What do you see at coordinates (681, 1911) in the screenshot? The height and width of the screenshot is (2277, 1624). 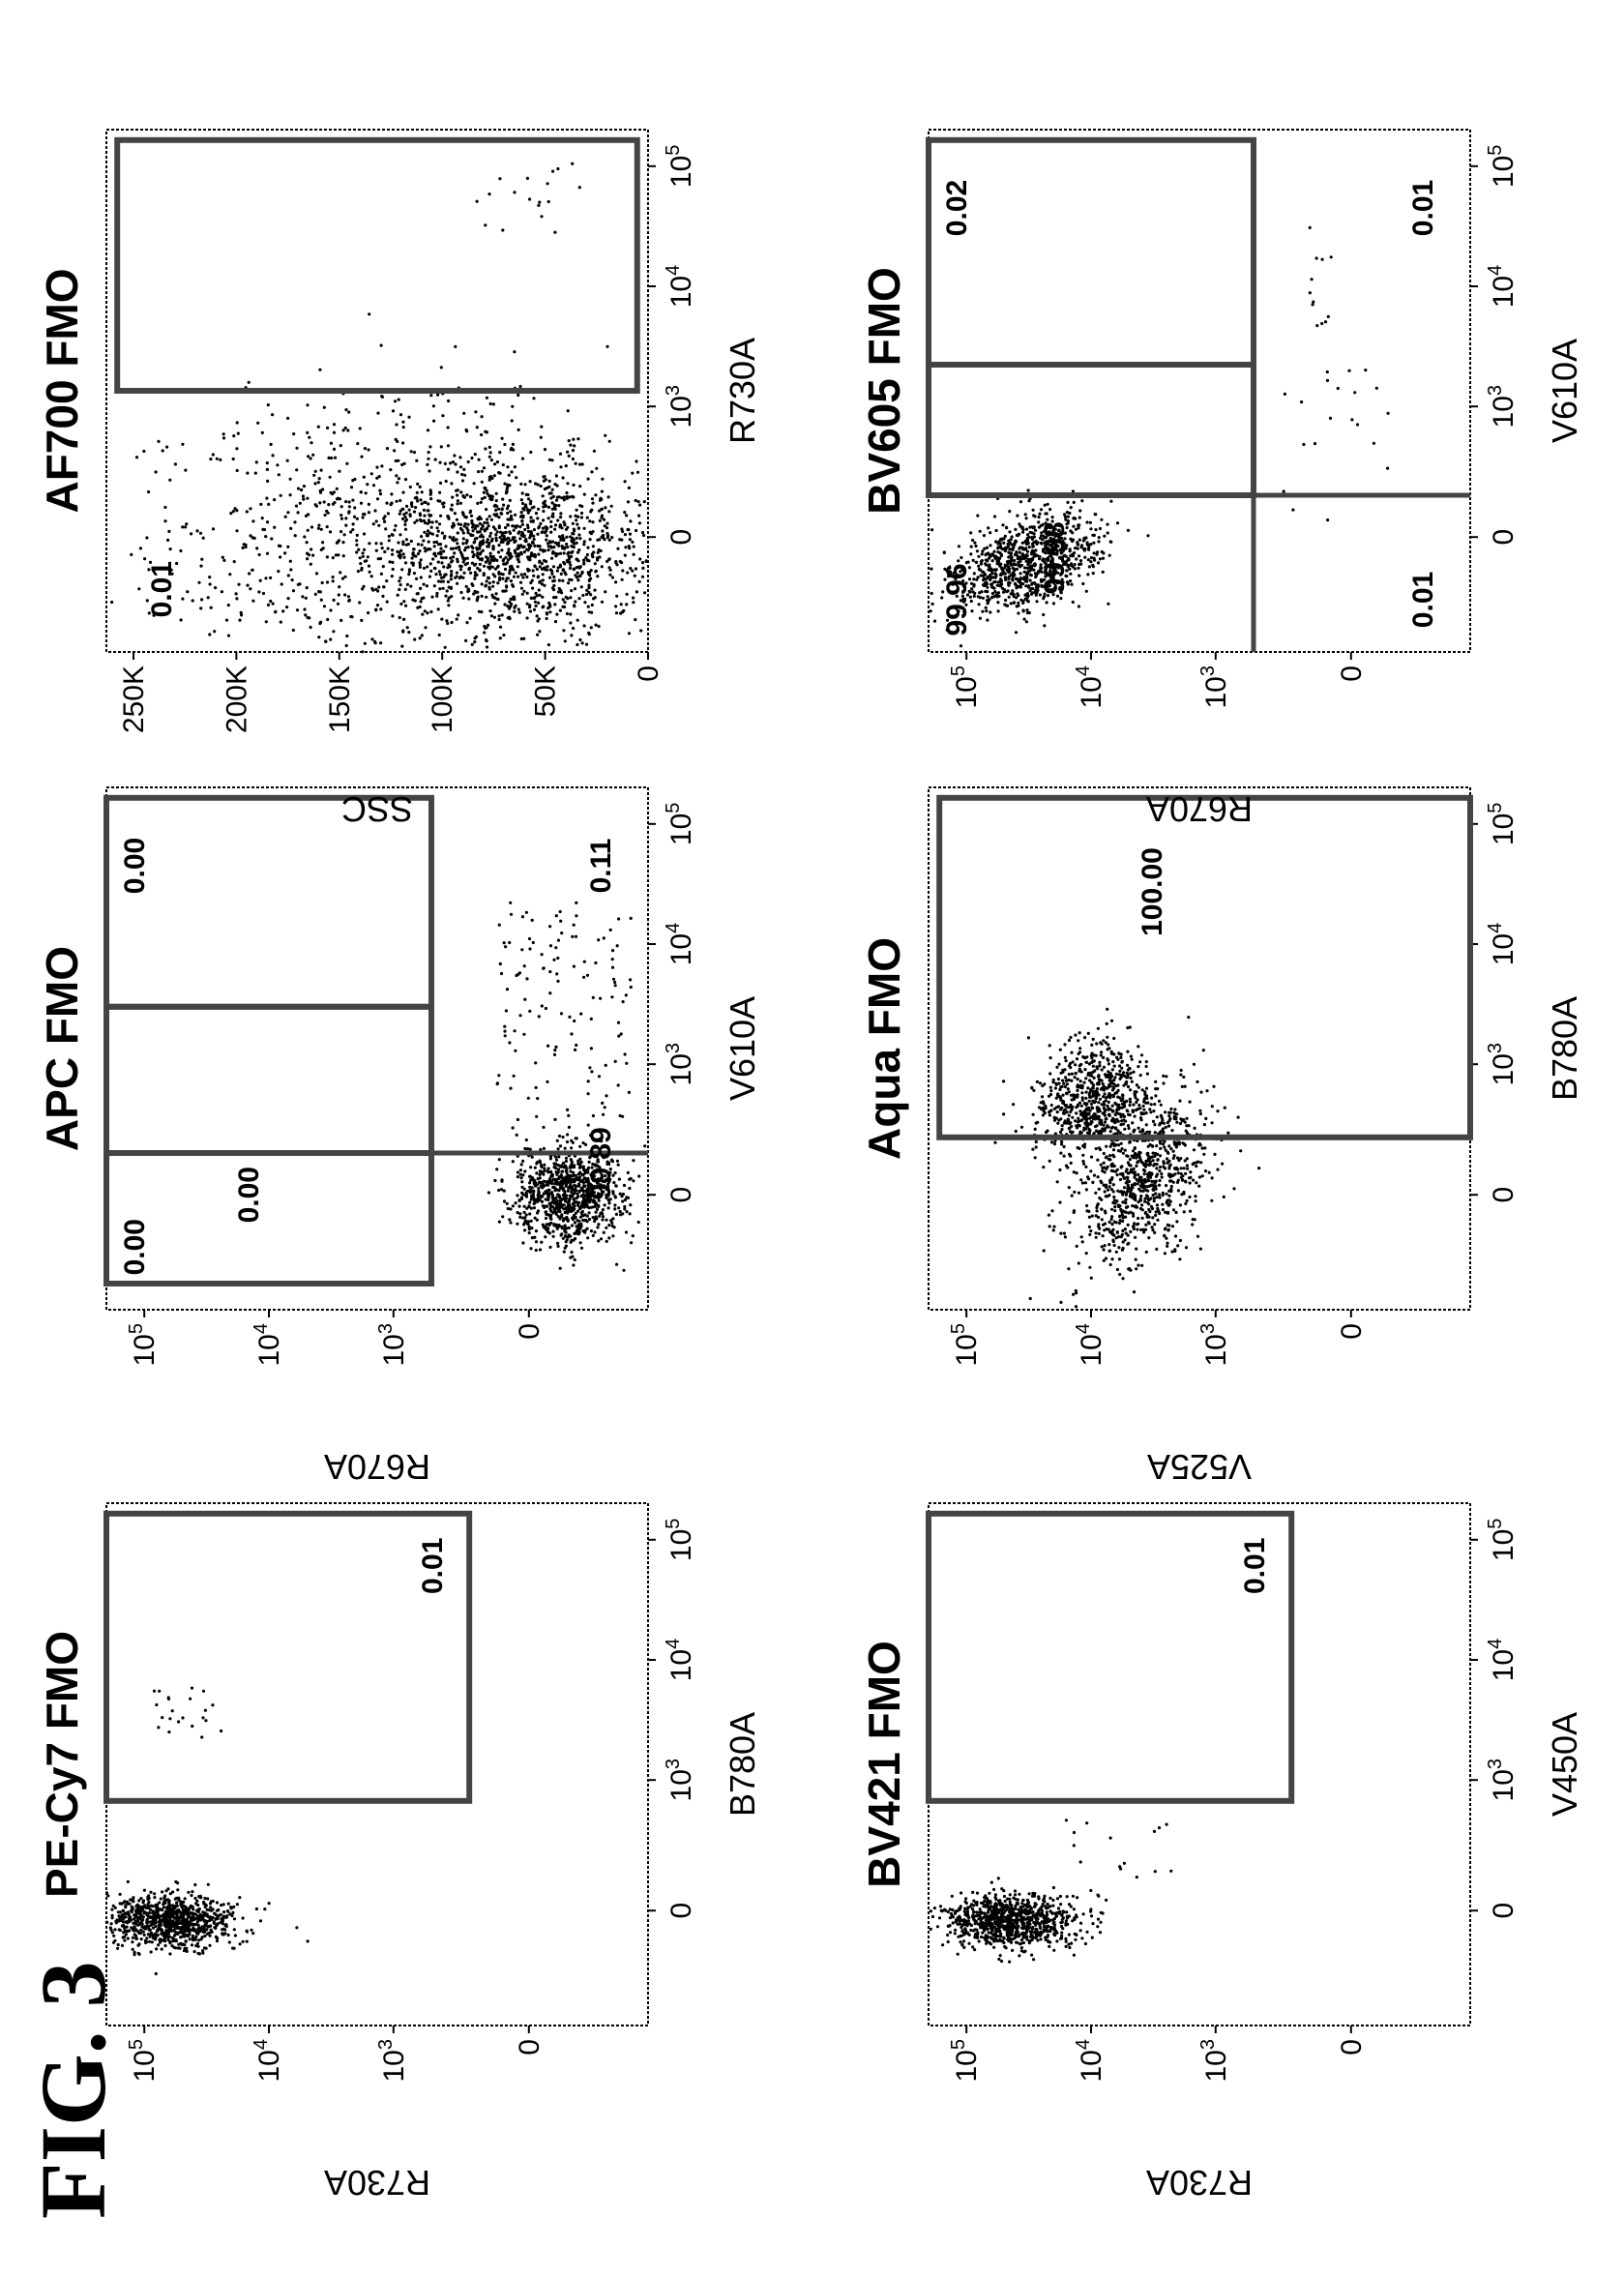 I see `x-tick-label: 0` at bounding box center [681, 1911].